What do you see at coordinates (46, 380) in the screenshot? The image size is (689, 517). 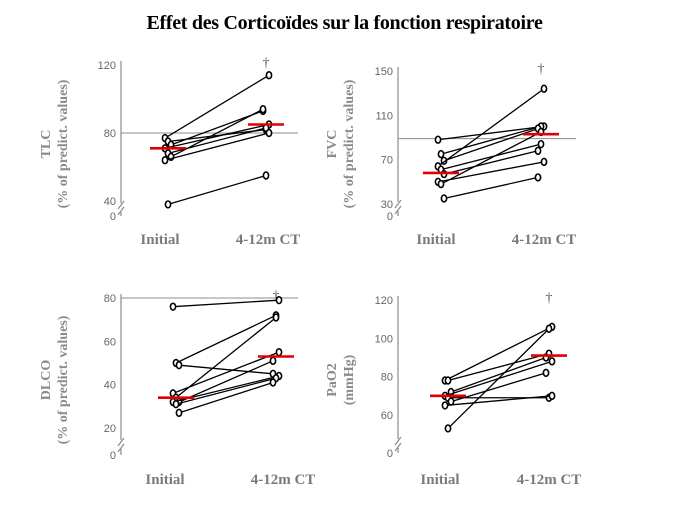 I see `y-axis-label-line1: DLCO` at bounding box center [46, 380].